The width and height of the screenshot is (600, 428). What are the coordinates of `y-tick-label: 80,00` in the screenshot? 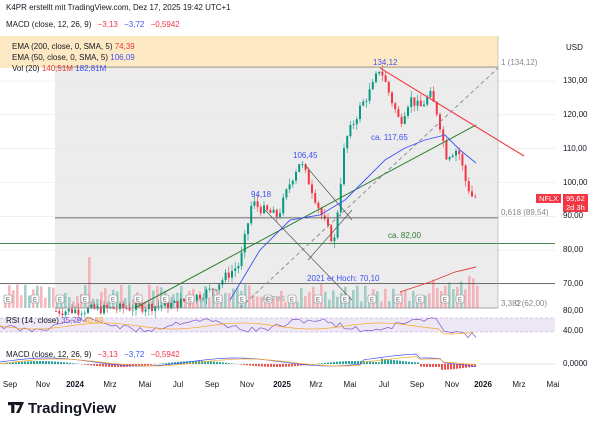 It's located at (573, 250).